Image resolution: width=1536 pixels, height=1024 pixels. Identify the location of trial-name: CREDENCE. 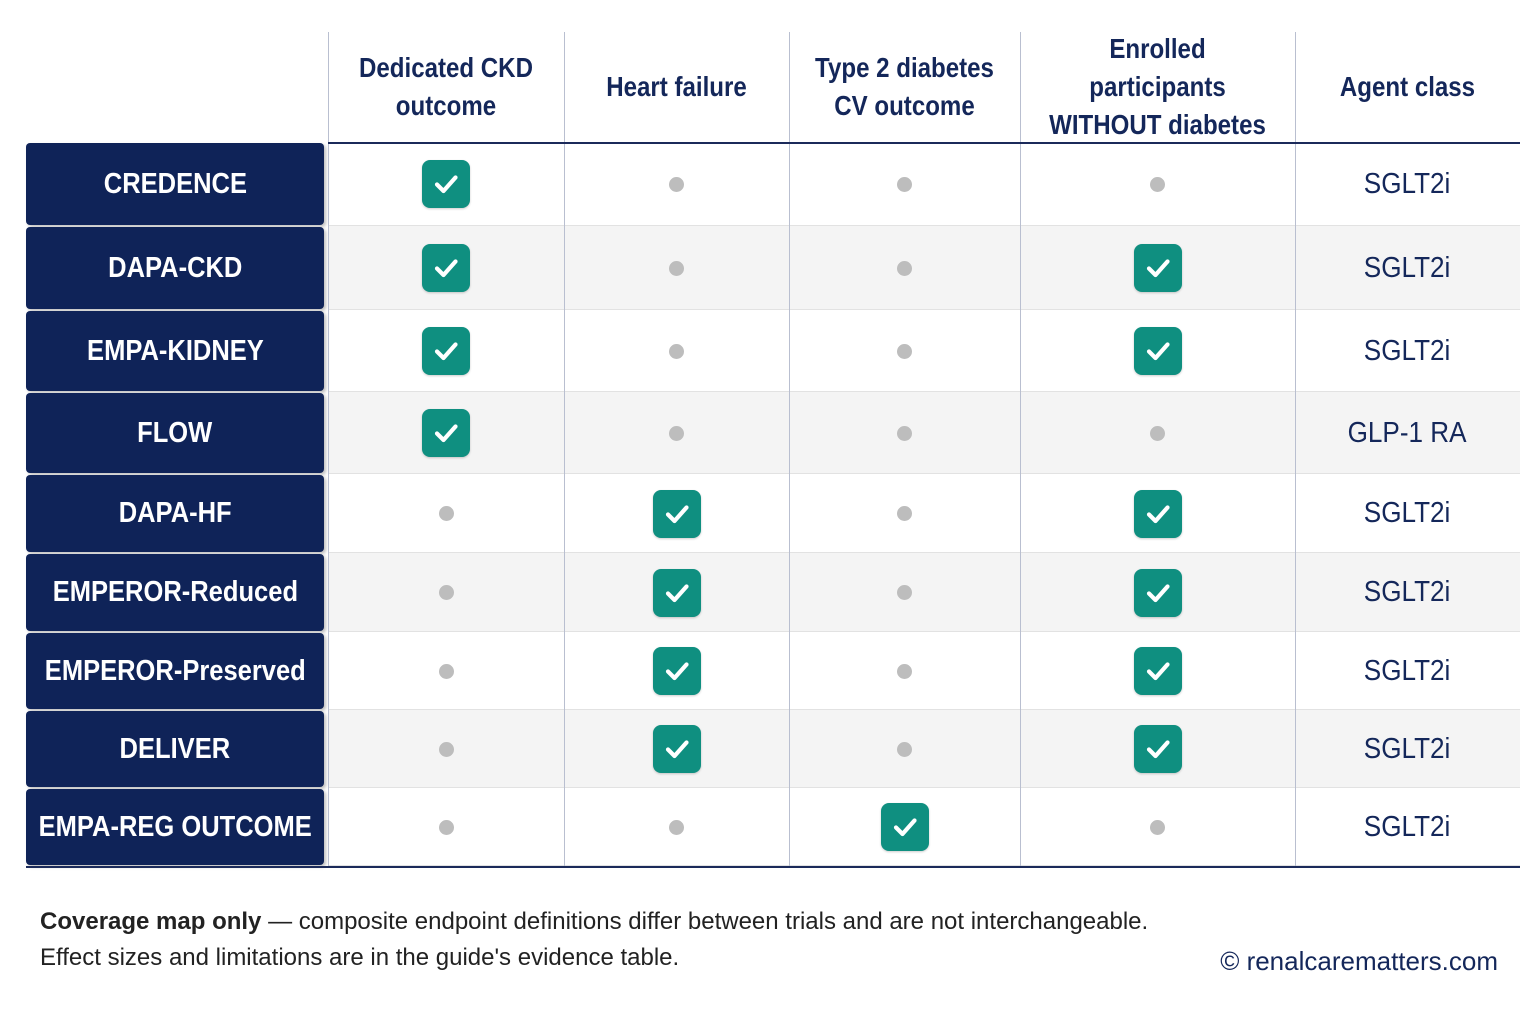
(175, 183).